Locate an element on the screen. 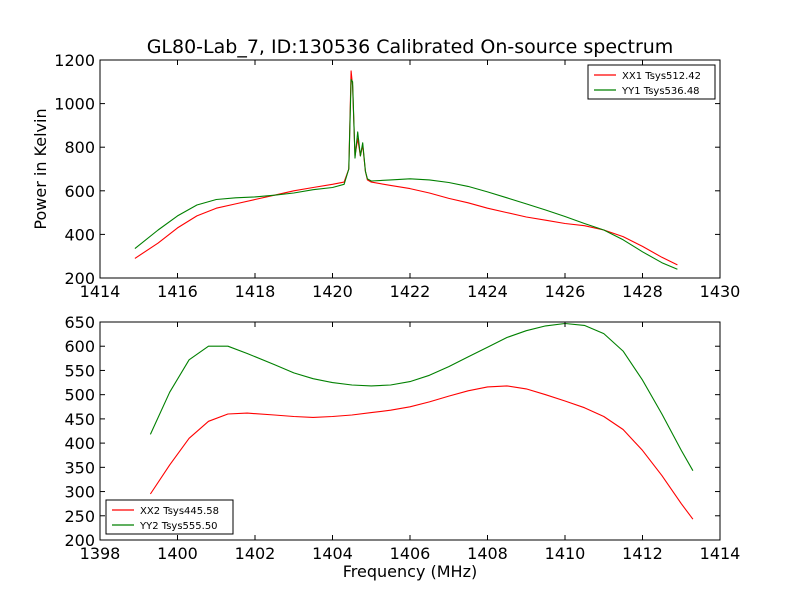 The width and height of the screenshot is (800, 600). top-y-tick-label: 200 is located at coordinates (79, 278).